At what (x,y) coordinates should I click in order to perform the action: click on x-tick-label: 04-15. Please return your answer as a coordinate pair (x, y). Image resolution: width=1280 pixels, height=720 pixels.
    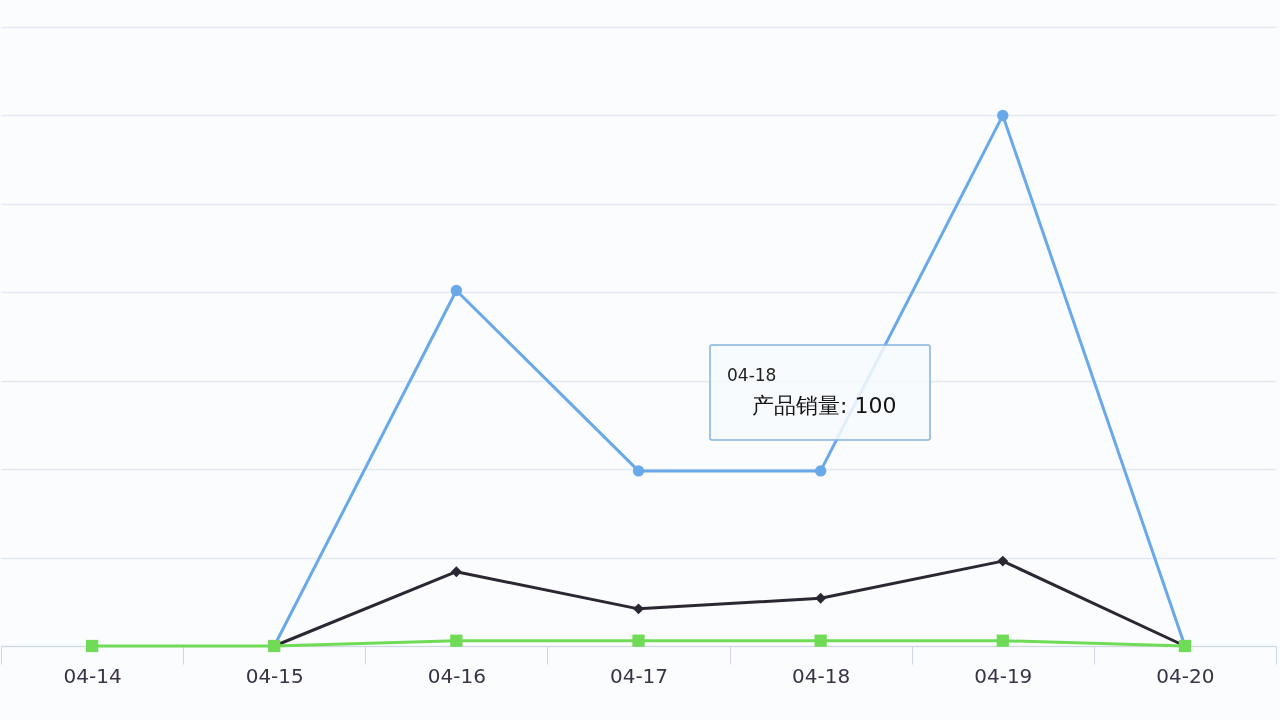
    Looking at the image, I should click on (274, 675).